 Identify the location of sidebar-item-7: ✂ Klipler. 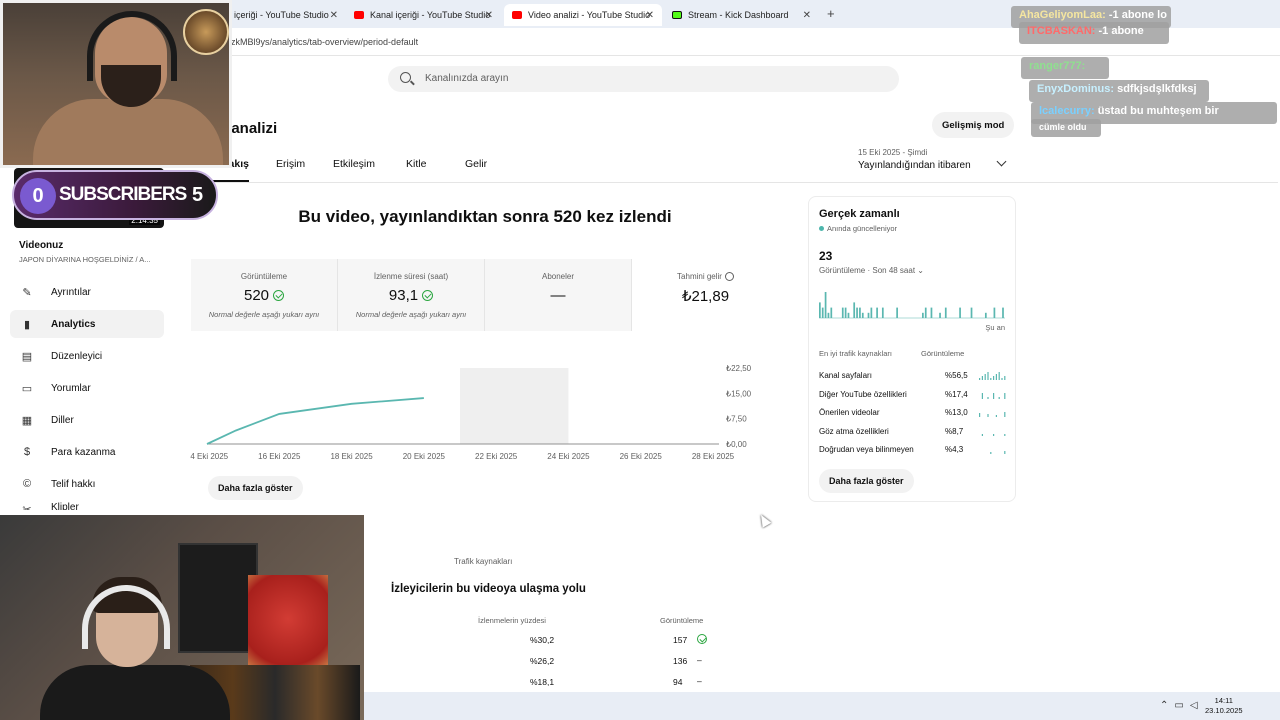
(87, 506).